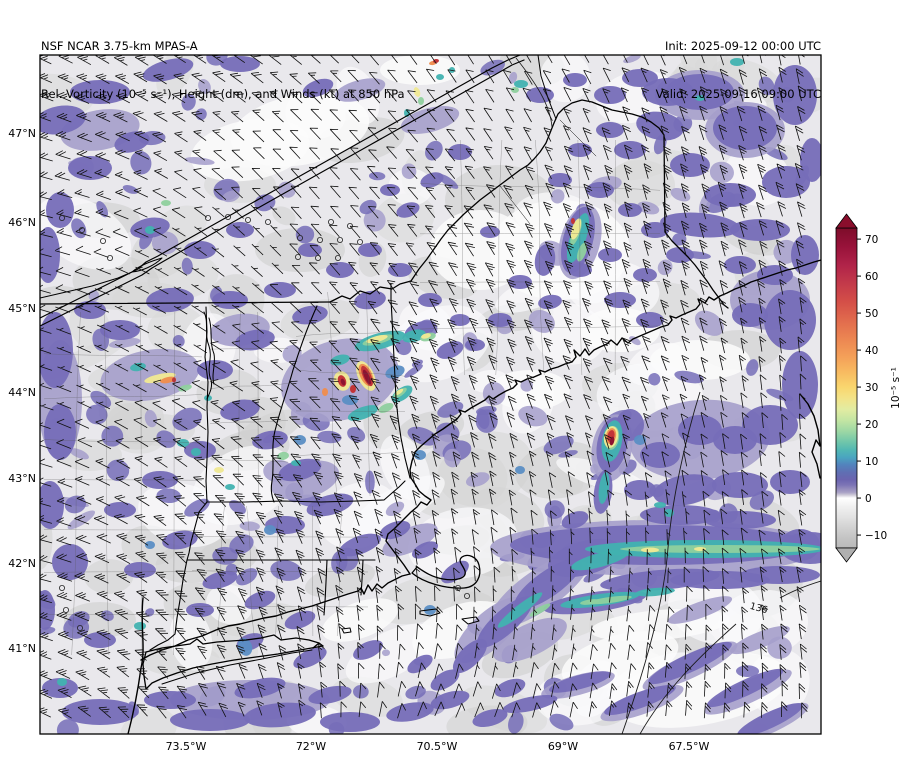 This screenshot has height=764, width=915. Describe the element at coordinates (22, 308) in the screenshot. I see `y-tick-label: 45°N` at that location.